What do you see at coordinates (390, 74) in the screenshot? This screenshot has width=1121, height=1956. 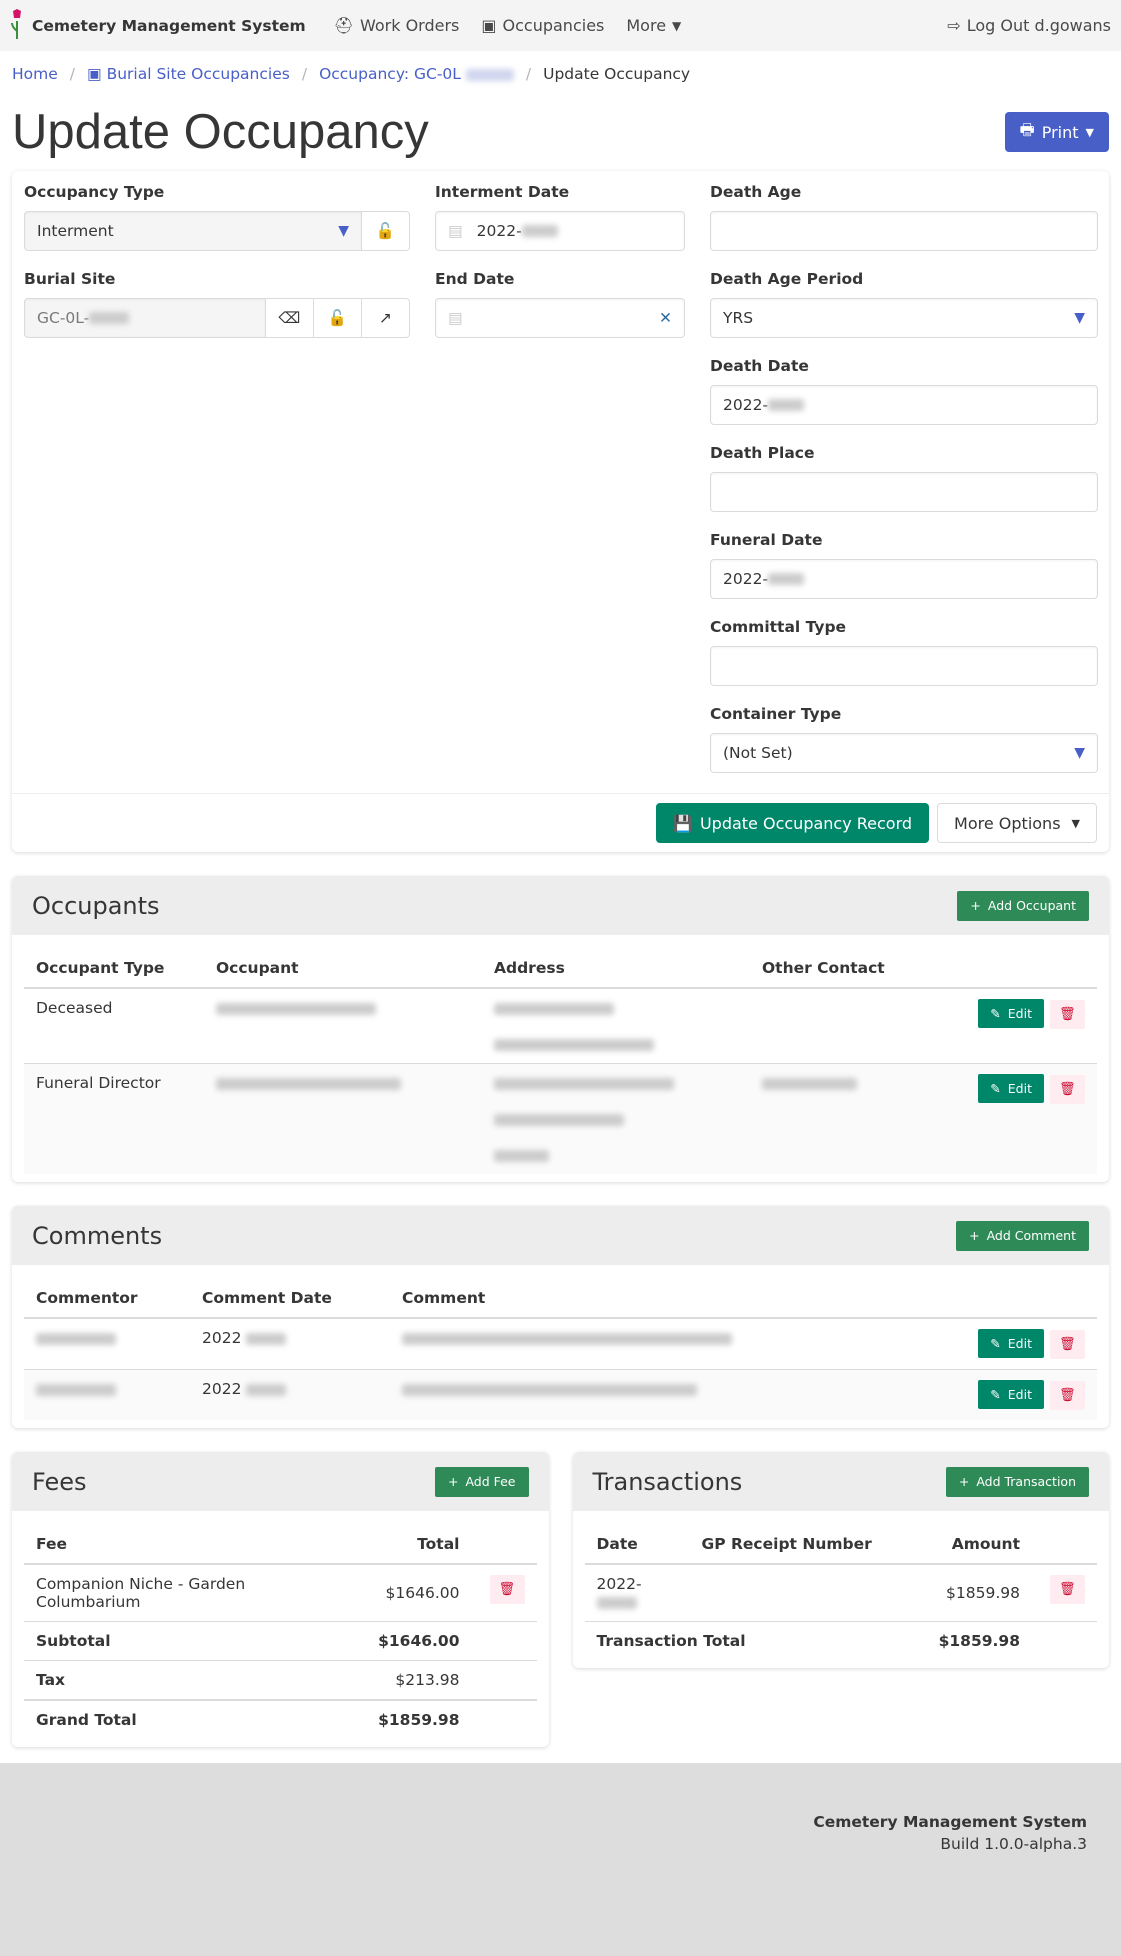 I see `breadcrumb-label: Occupancy: GC-0L` at bounding box center [390, 74].